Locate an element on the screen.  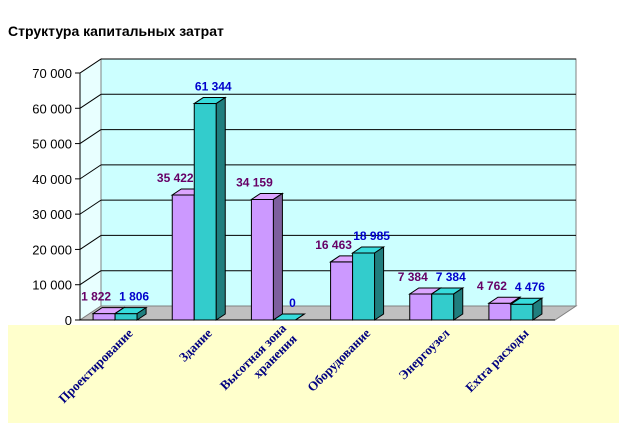
data-label: 35 422 is located at coordinates (175, 178).